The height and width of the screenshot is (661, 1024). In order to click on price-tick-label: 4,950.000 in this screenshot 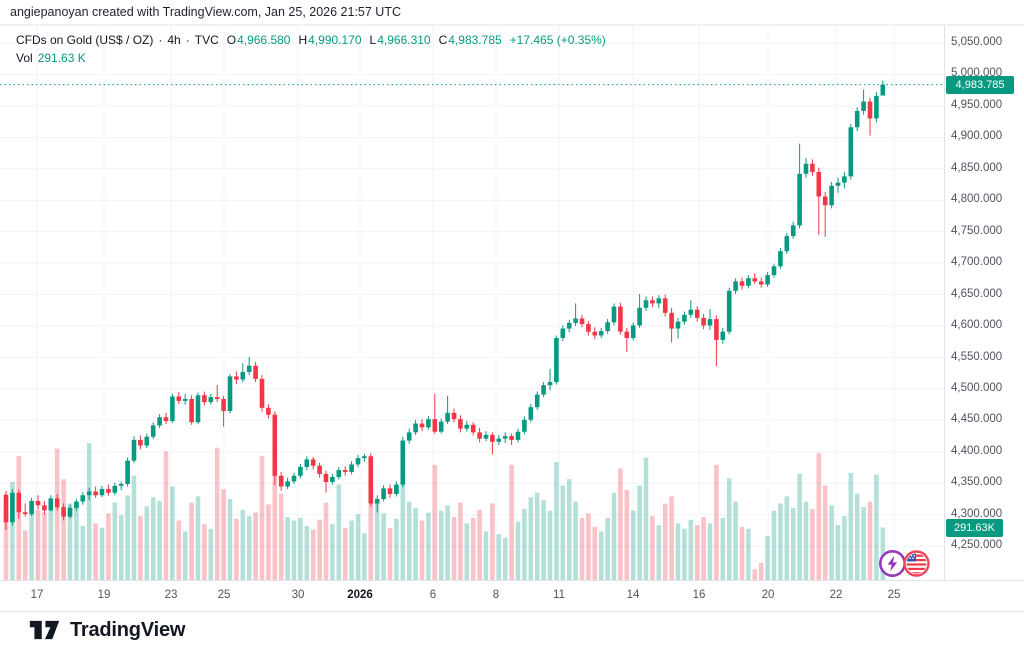, I will do `click(977, 104)`.